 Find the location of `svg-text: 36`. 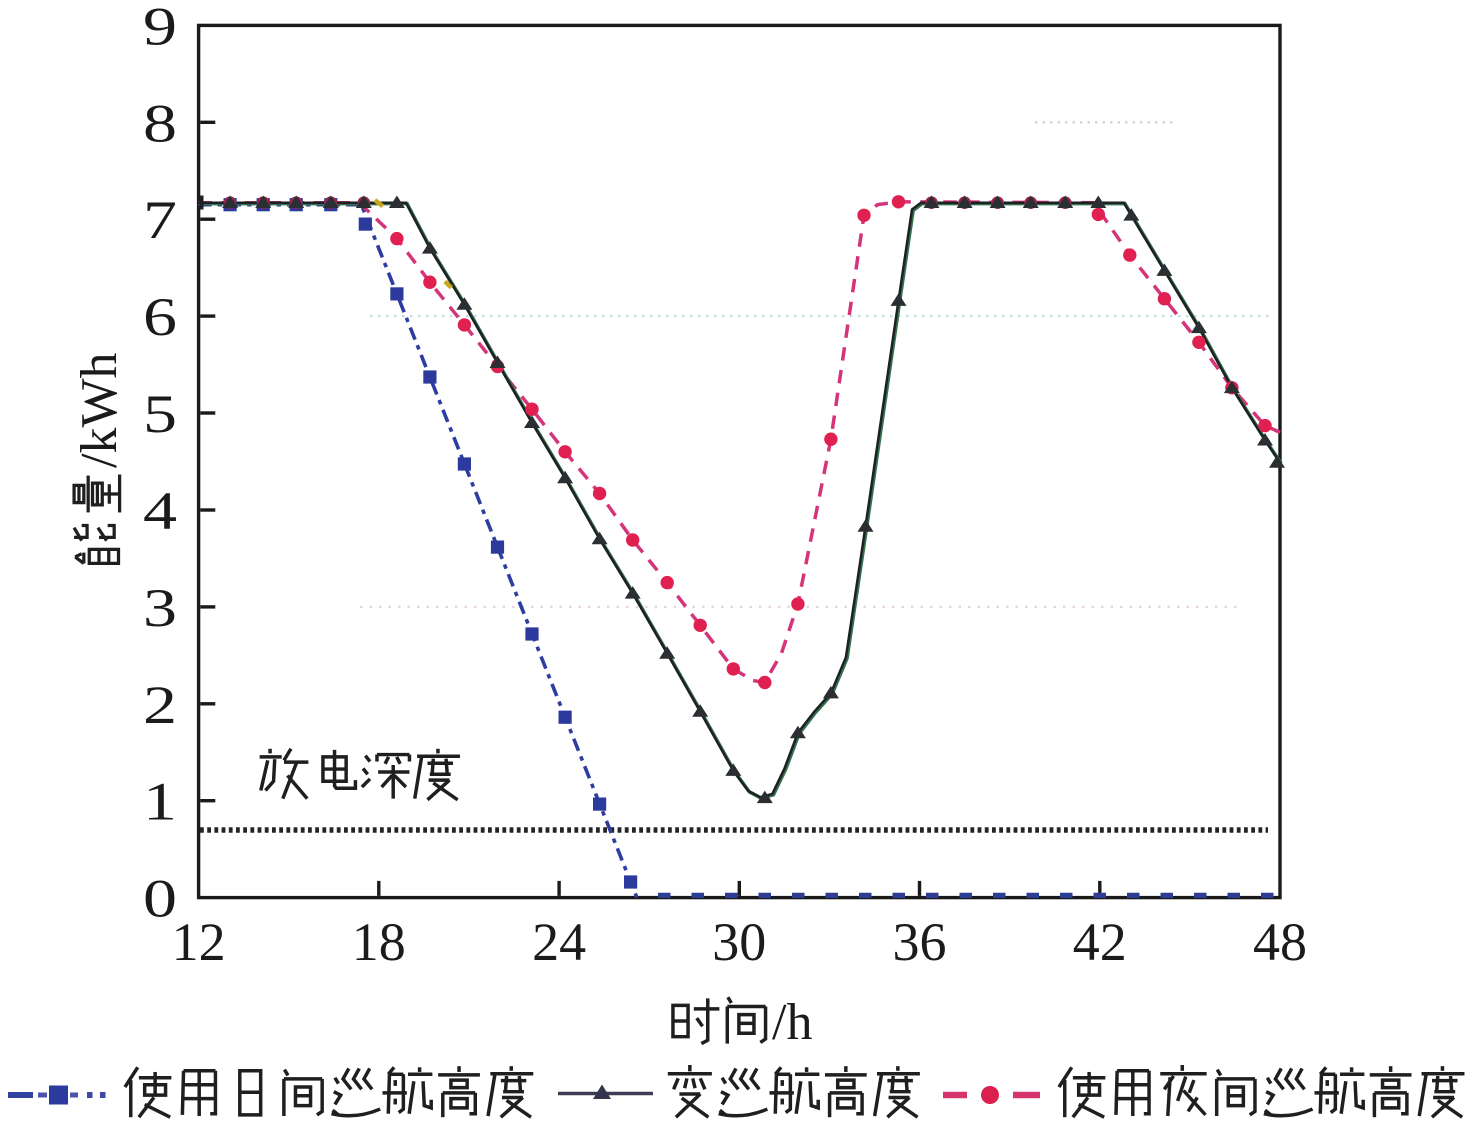

svg-text: 36 is located at coordinates (920, 942).